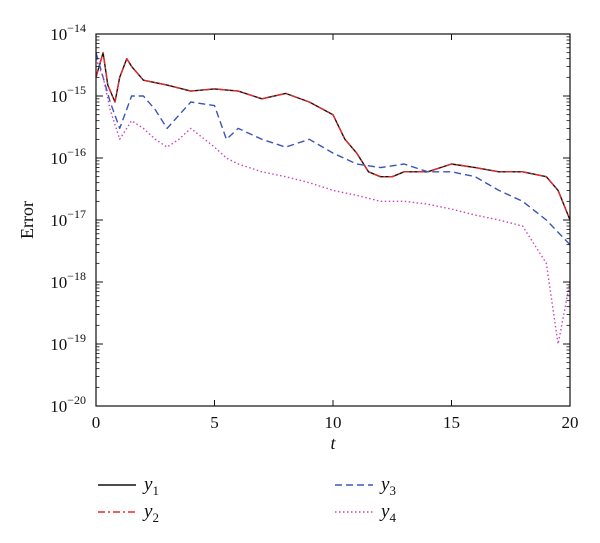 Image resolution: width=600 pixels, height=543 pixels. I want to click on legend-label-sub: 3, so click(392, 490).